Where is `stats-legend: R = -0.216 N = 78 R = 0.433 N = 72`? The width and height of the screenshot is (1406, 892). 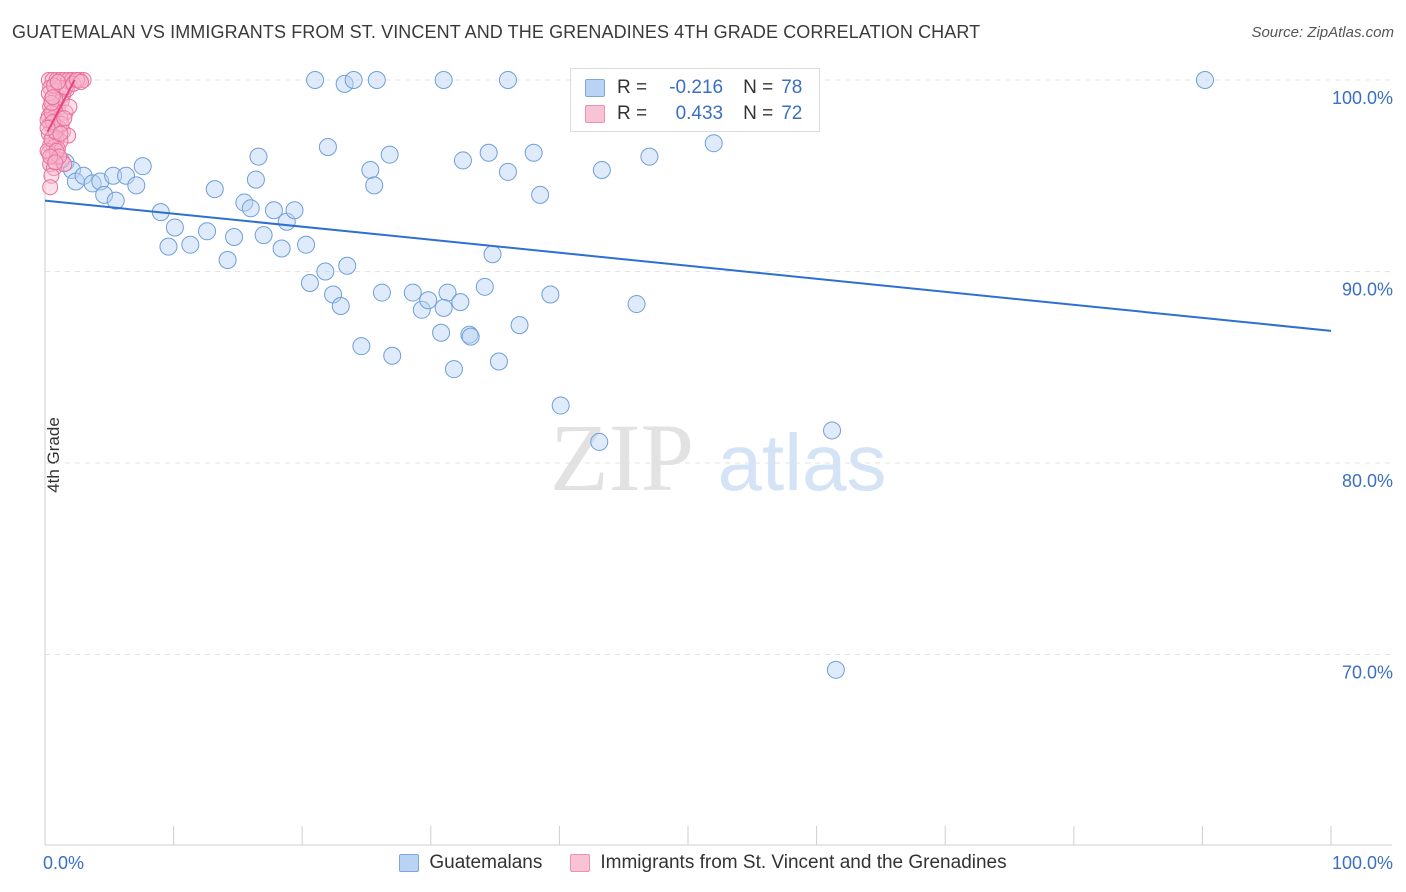
stats-legend: R = -0.216 N = 78 R = 0.433 N = 72 is located at coordinates (695, 100).